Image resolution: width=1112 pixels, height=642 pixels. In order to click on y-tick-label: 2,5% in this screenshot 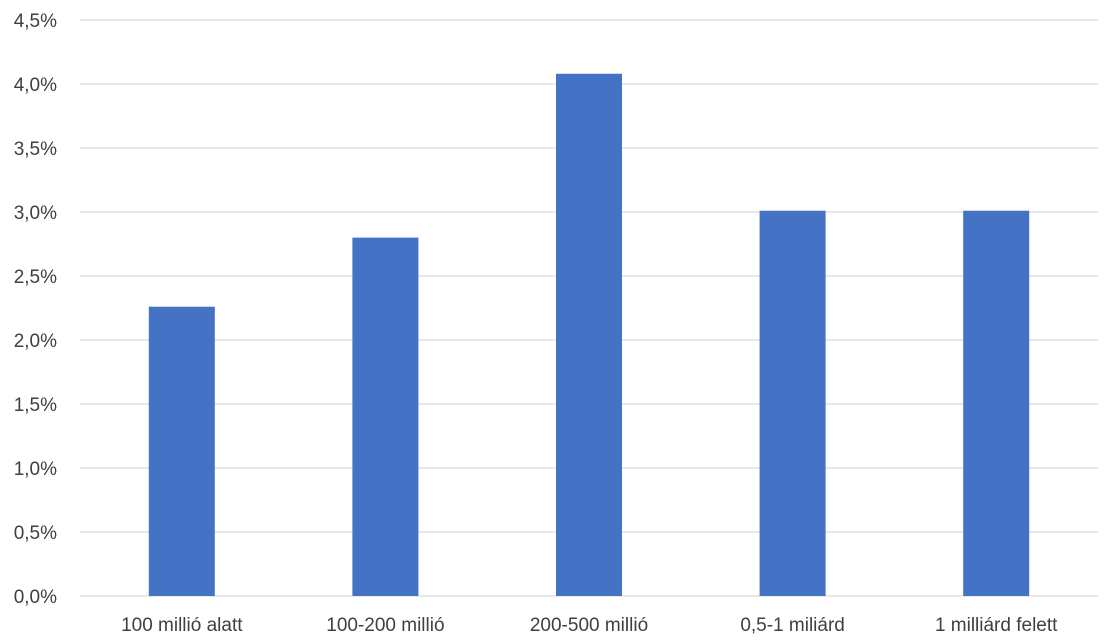, I will do `click(35, 277)`.